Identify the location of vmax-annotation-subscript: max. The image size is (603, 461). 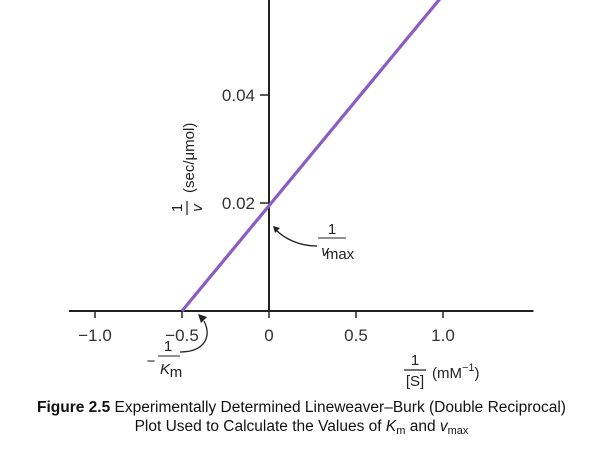
(340, 254).